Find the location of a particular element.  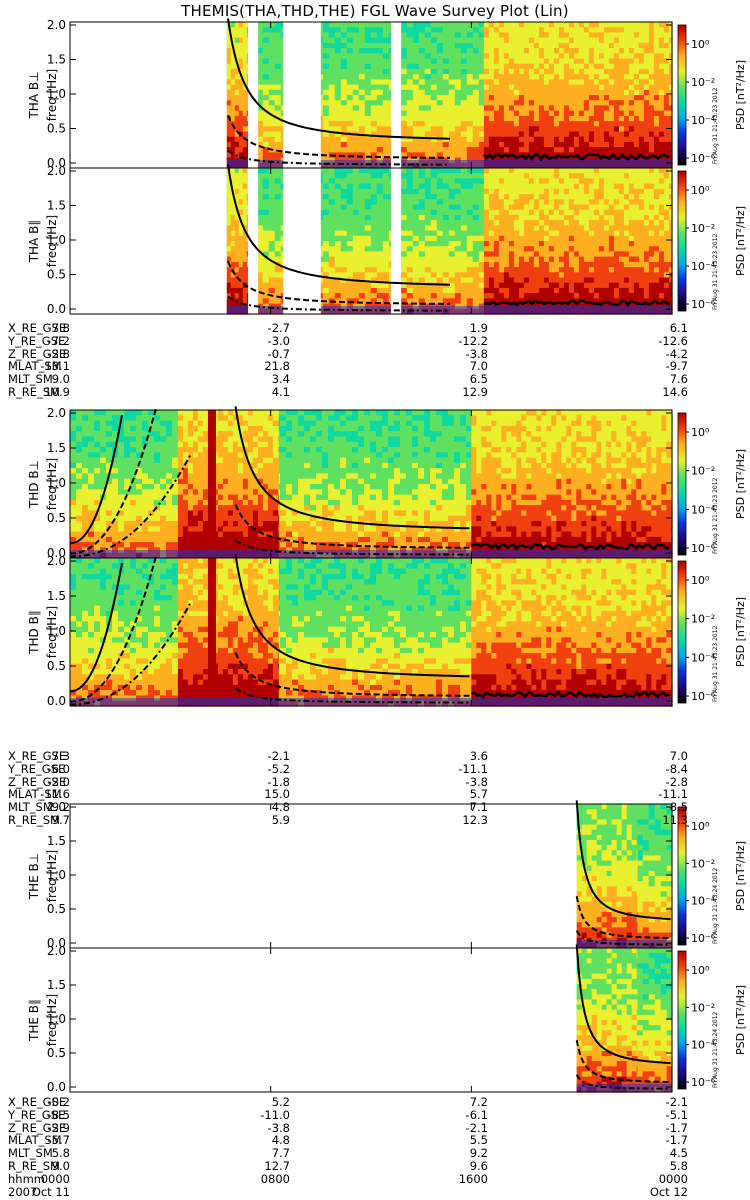

ephemeris-value: 7.7 is located at coordinates (280, 1153).